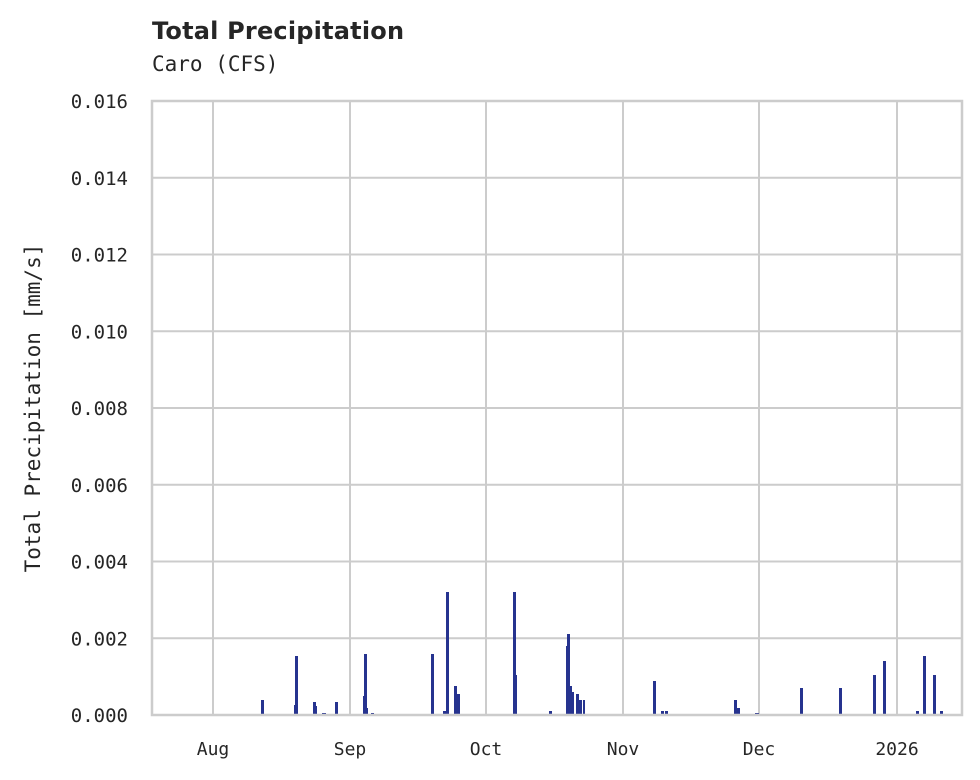  I want to click on y-tick-label: 0.002, so click(99, 639).